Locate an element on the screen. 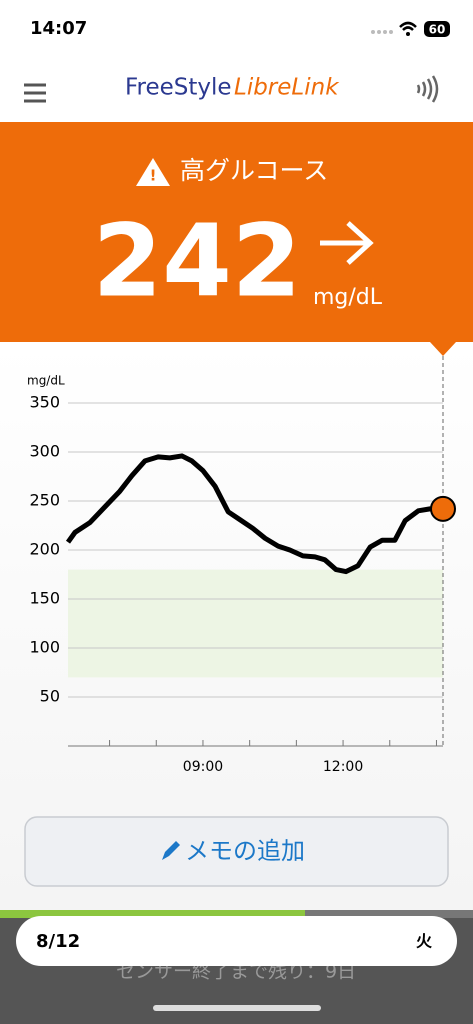 The width and height of the screenshot is (473, 1024). current-point is located at coordinates (443, 508).